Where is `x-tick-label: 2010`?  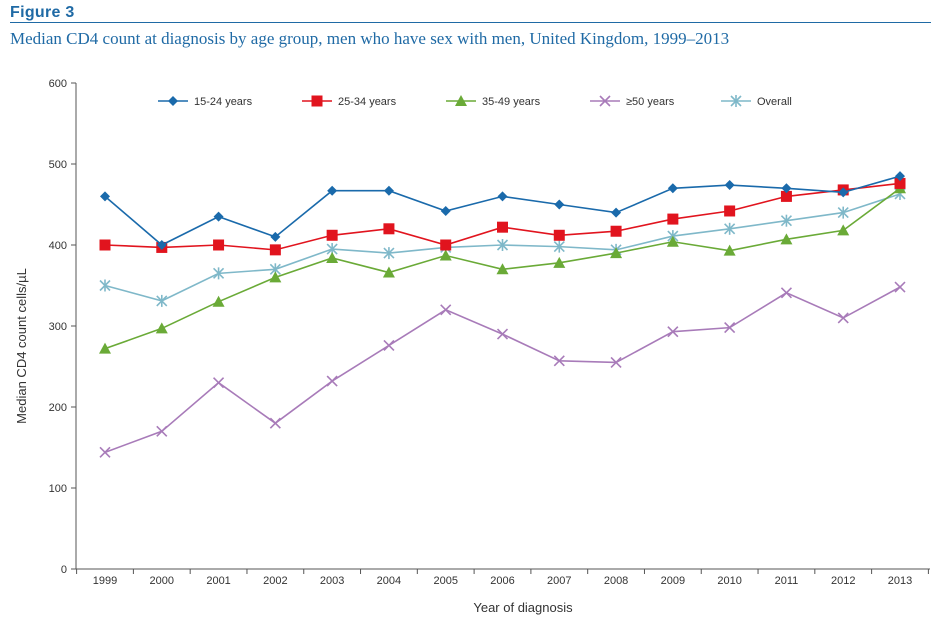
x-tick-label: 2010 is located at coordinates (729, 581).